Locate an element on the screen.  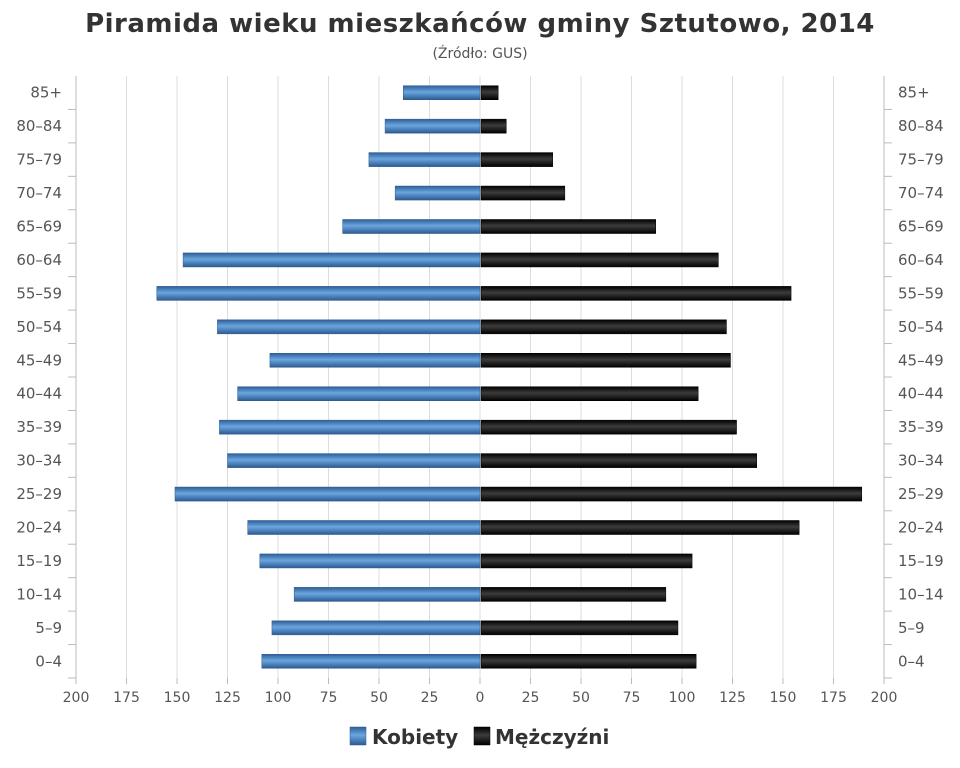
category-label-left: 25–29 is located at coordinates (39, 494).